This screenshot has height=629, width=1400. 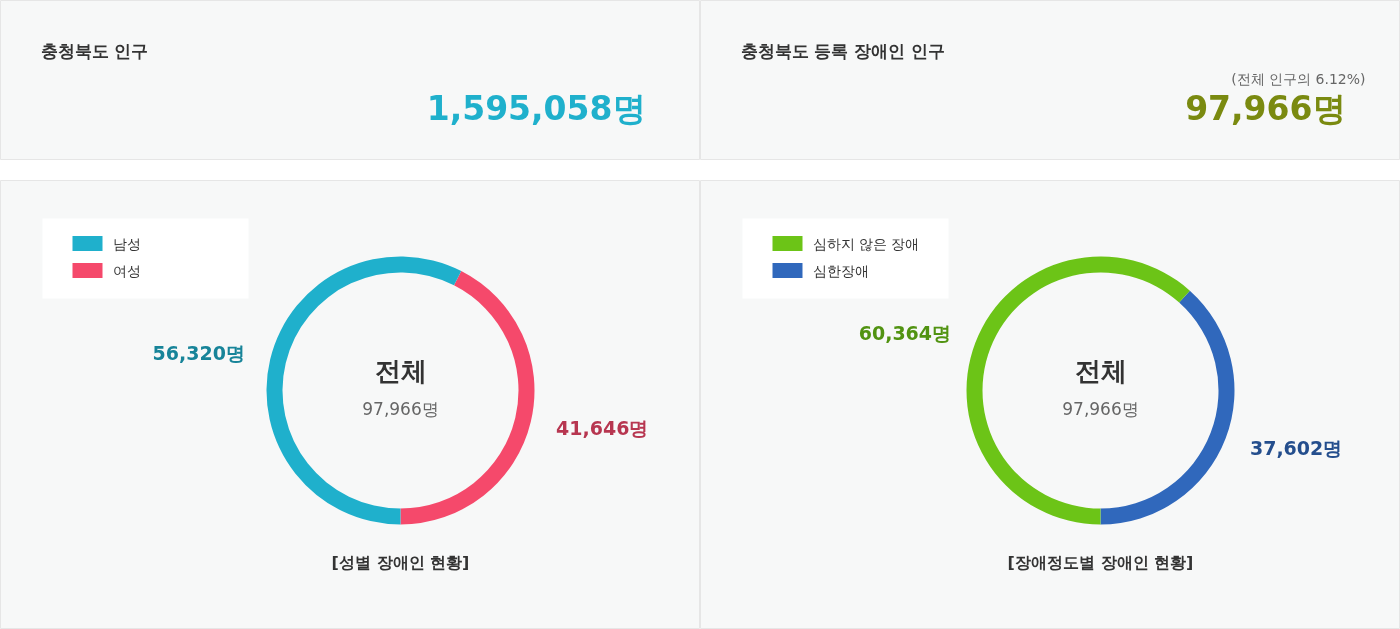 I want to click on data-label: 60,364명, so click(x=905, y=333).